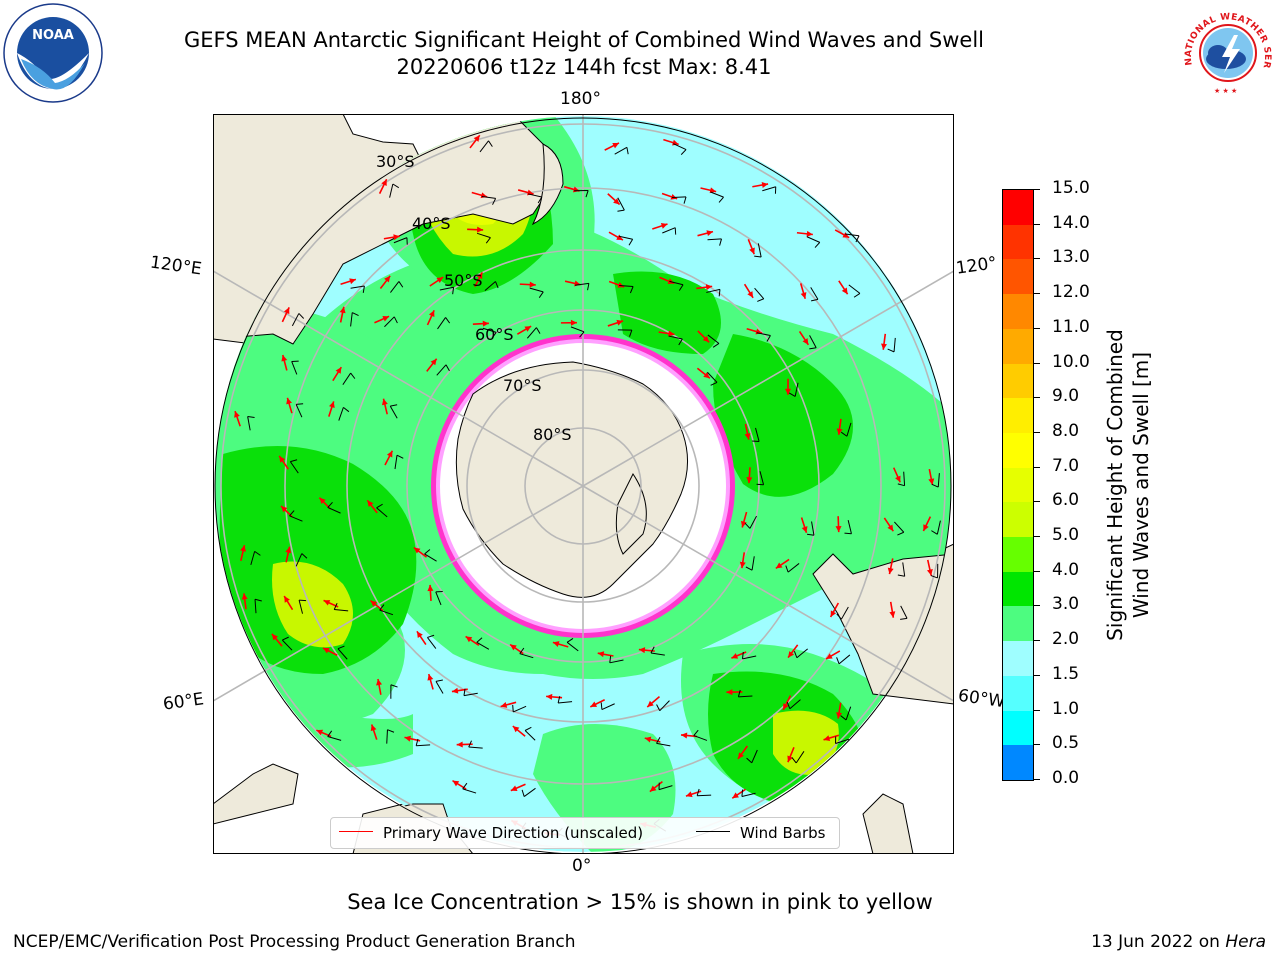  I want to click on colorbar-tick-label: 10.0, so click(1071, 361).